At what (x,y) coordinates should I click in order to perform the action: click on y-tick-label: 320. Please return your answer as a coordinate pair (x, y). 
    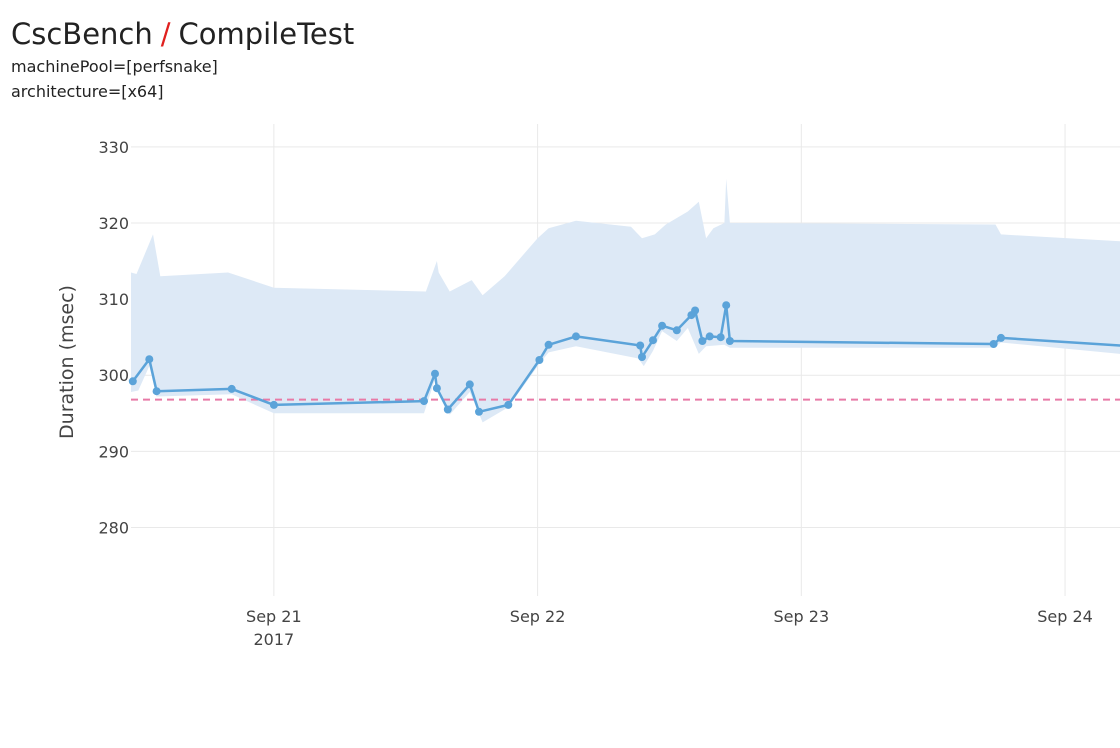
    Looking at the image, I should click on (113, 223).